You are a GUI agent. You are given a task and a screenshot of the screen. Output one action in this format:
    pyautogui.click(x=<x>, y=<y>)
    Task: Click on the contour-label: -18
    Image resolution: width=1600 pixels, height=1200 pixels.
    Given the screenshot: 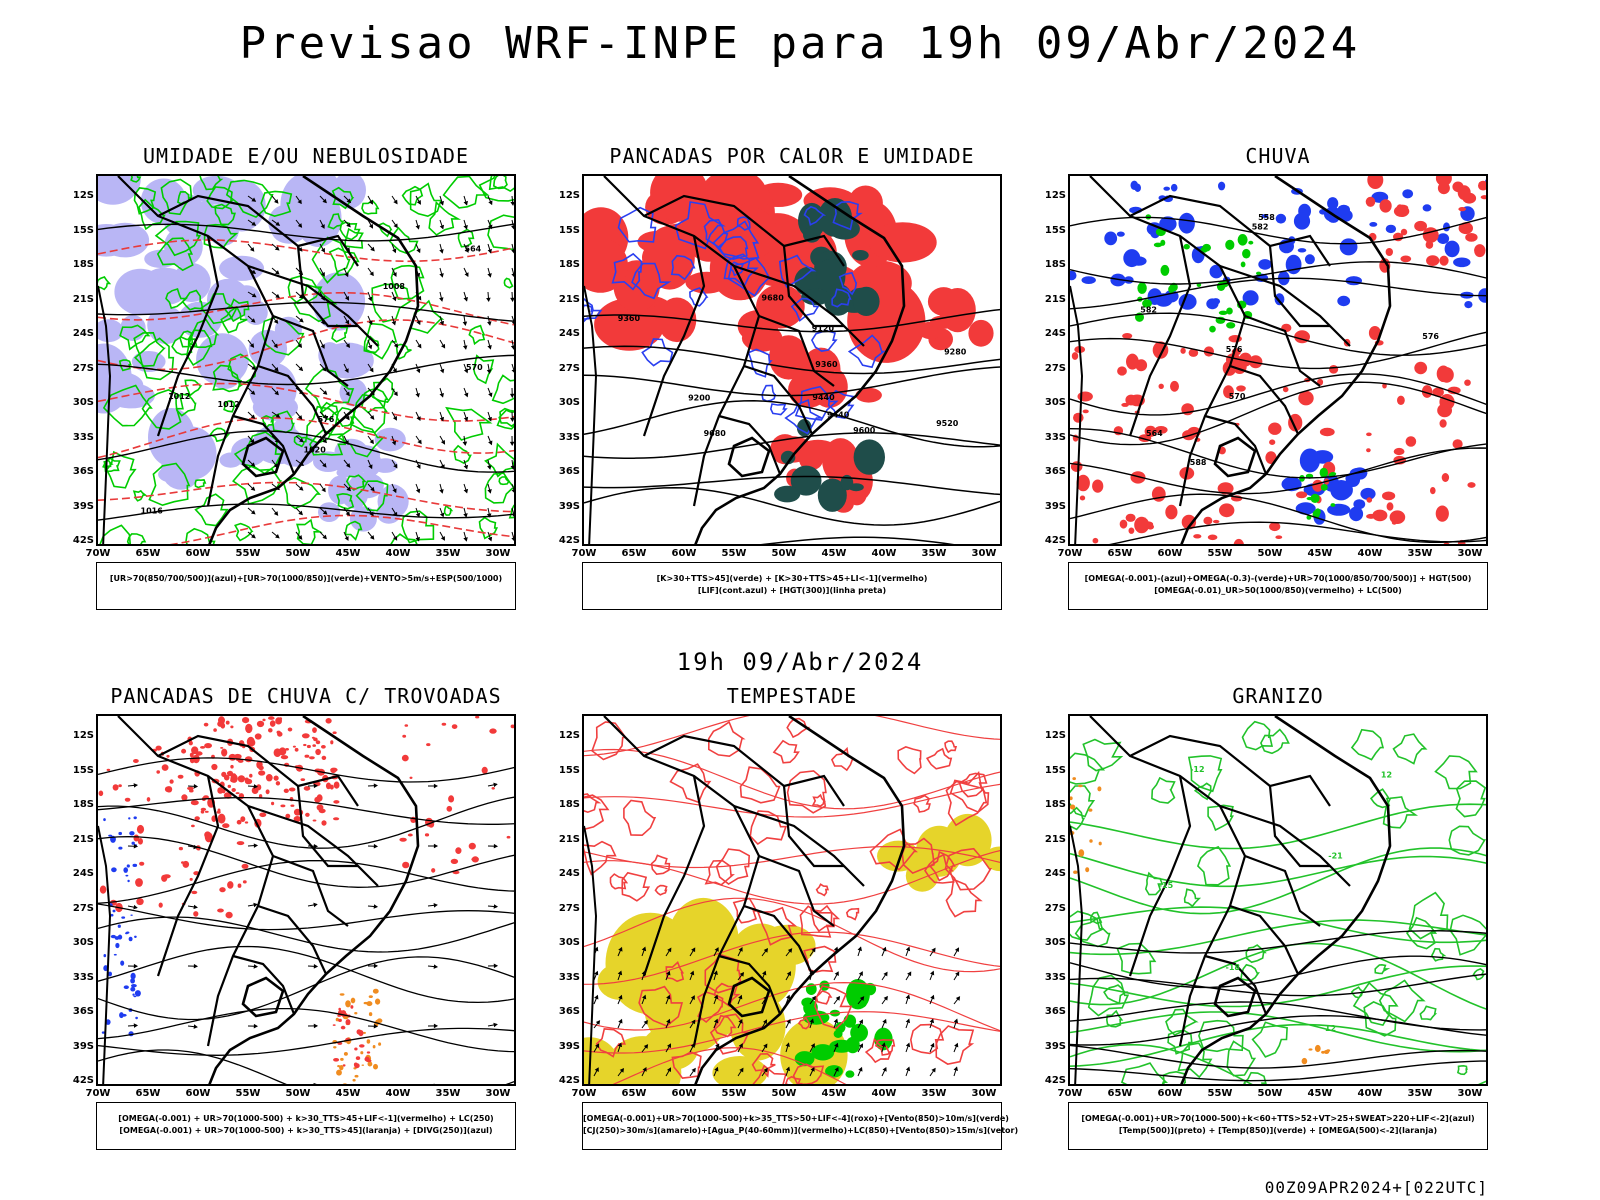 What is the action you would take?
    pyautogui.click(x=1233, y=967)
    